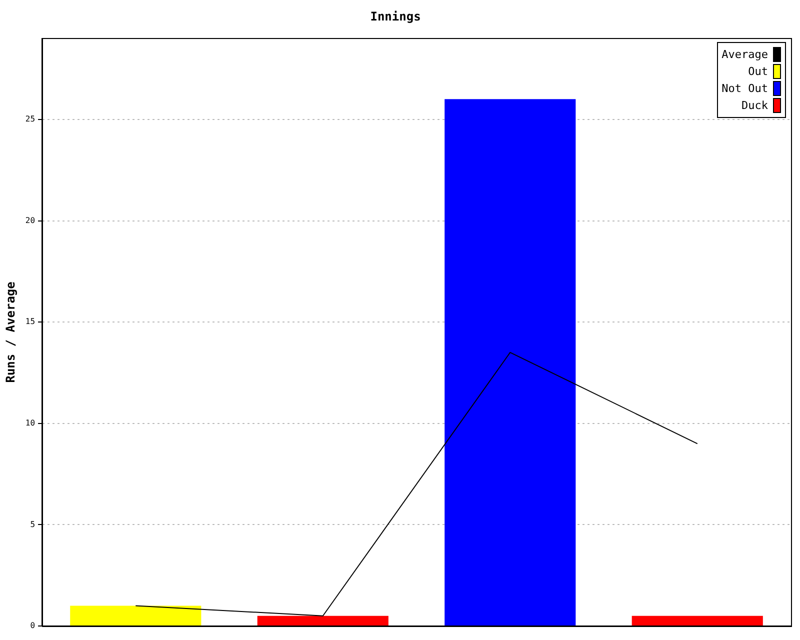 This screenshot has height=640, width=800. I want to click on y-tick-label: 25, so click(30, 119).